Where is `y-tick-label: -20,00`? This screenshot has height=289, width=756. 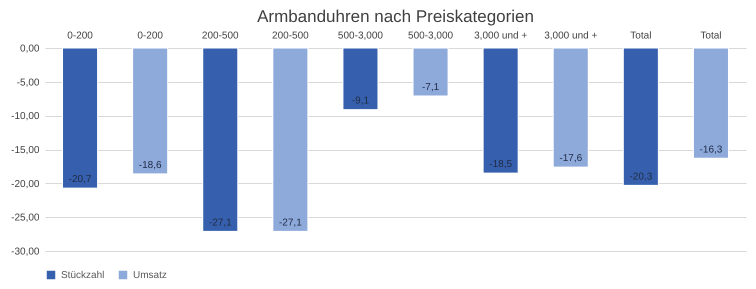 y-tick-label: -20,00 is located at coordinates (25, 184).